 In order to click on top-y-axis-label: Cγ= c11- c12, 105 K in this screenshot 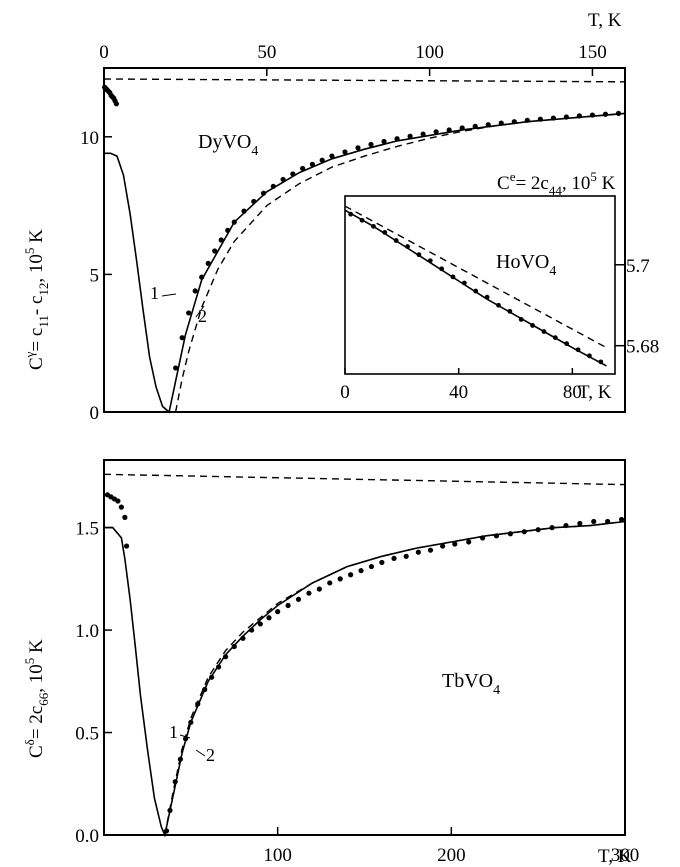, I will do `click(36, 299)`.